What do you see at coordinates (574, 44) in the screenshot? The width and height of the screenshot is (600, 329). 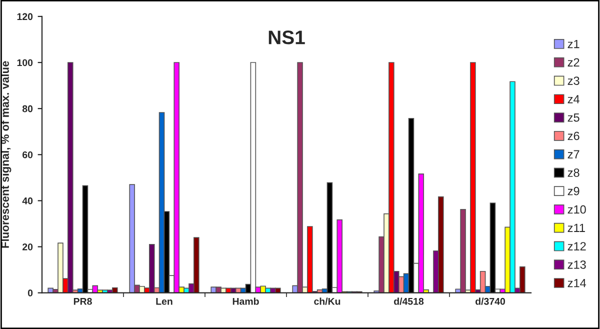 I see `legend-label: z1` at bounding box center [574, 44].